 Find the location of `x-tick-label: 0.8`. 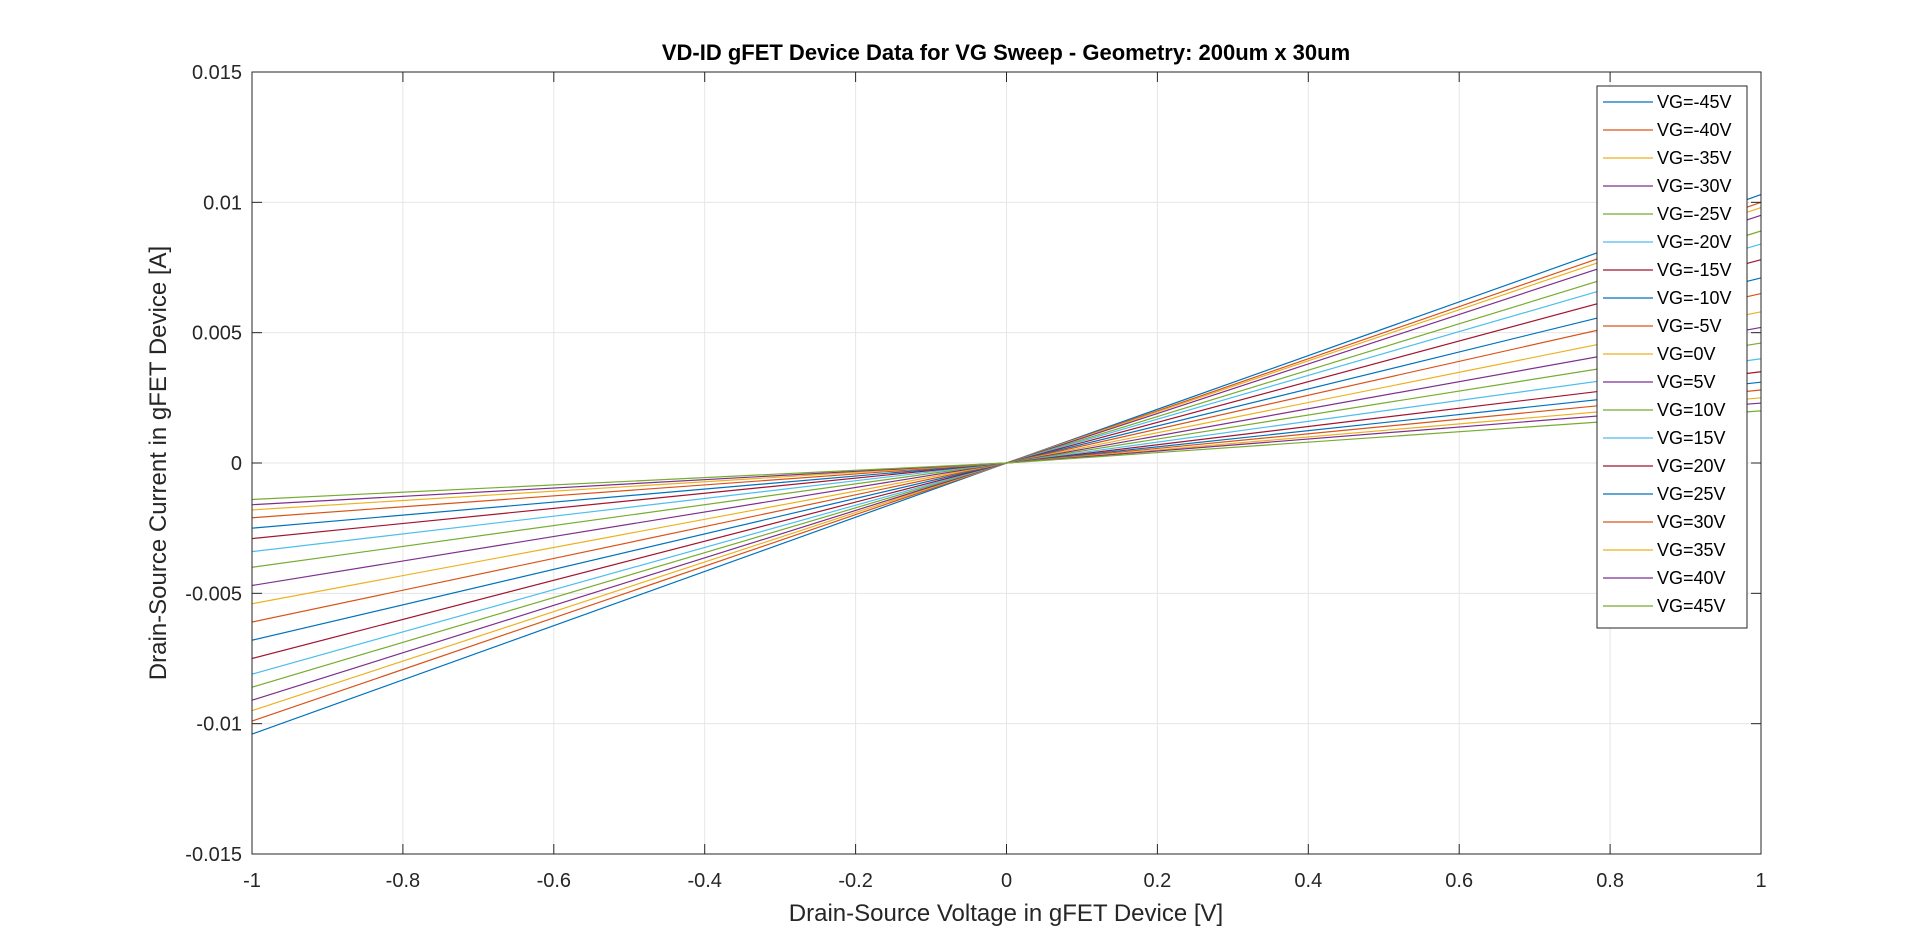

x-tick-label: 0.8 is located at coordinates (1610, 881).